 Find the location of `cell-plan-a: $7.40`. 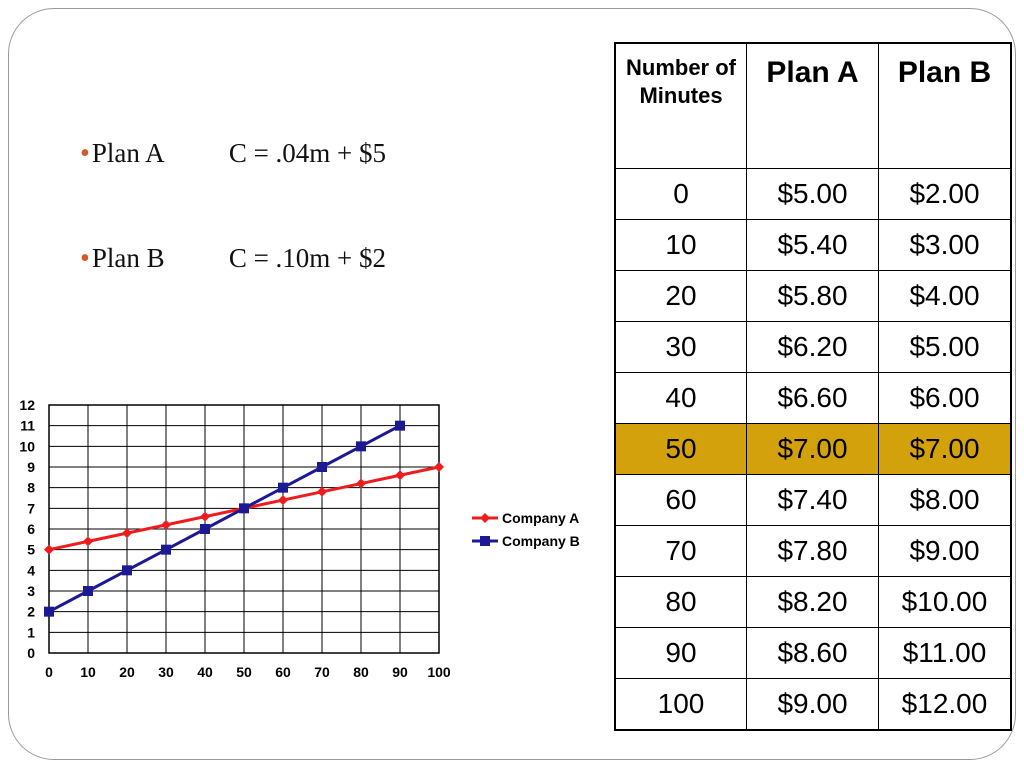

cell-plan-a: $7.40 is located at coordinates (812, 500).